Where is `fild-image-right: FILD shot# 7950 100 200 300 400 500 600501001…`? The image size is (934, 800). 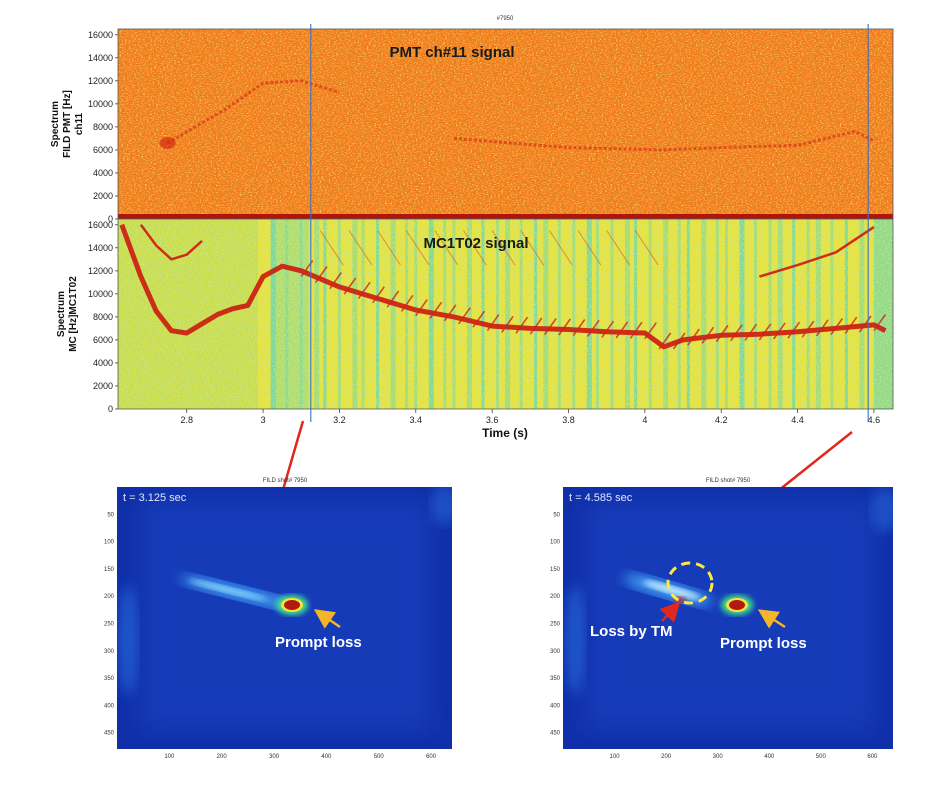
fild-image-right: FILD shot# 7950 100 200 300 400 500 600501001… is located at coordinates (721, 619).